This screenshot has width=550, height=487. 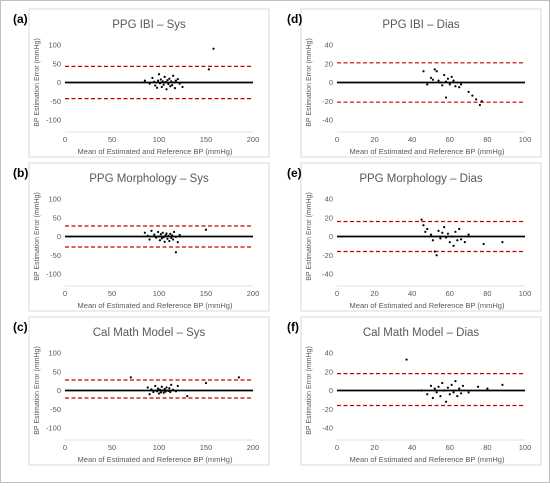 I want to click on x-tick-label: 60, so click(x=450, y=447).